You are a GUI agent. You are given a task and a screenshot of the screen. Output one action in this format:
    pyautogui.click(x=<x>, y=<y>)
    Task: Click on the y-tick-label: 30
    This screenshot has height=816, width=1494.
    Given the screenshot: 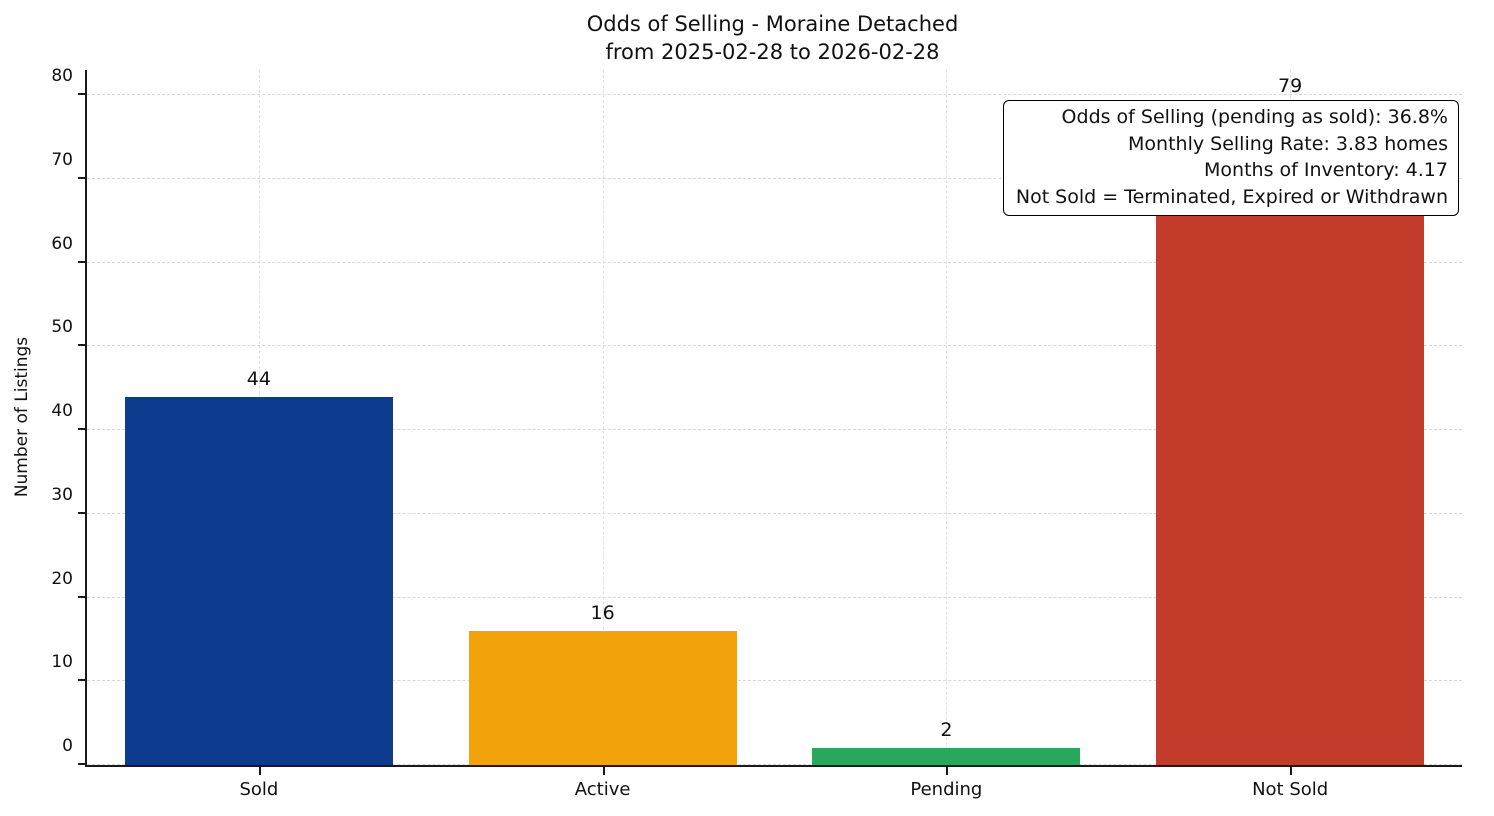 What is the action you would take?
    pyautogui.click(x=62, y=494)
    